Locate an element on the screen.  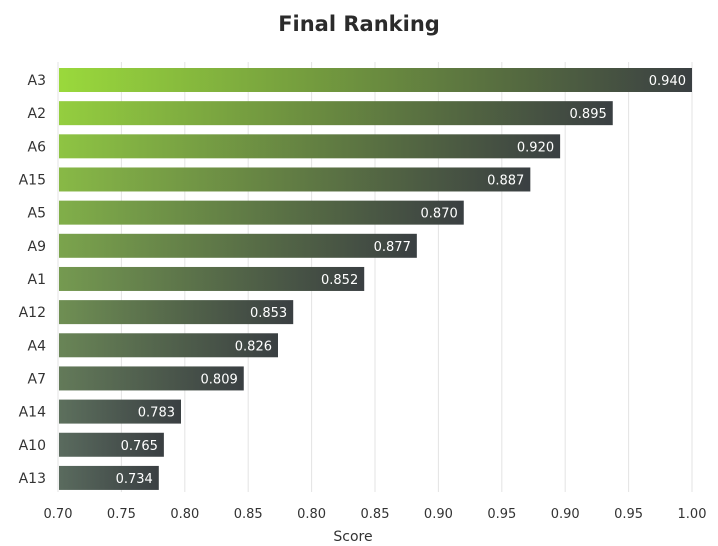
category-label-a13: A13 is located at coordinates (32, 479).